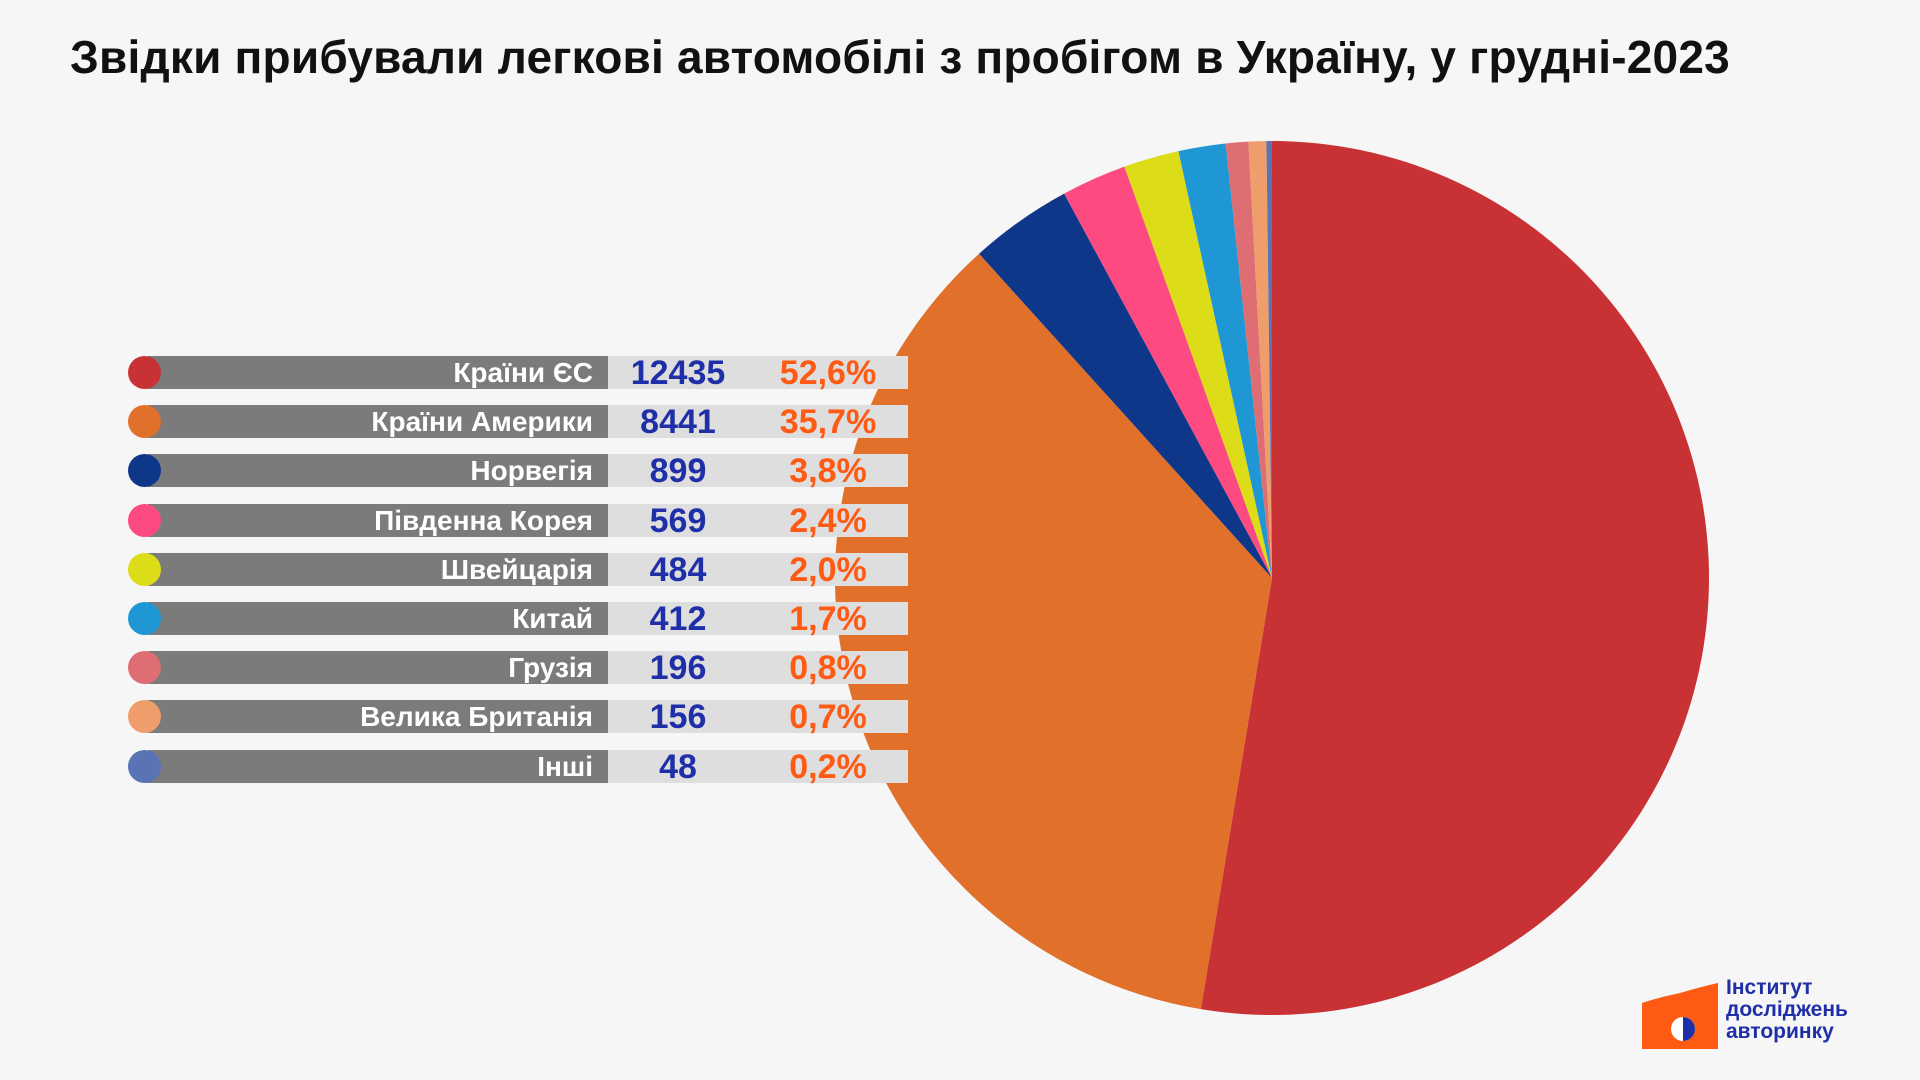  What do you see at coordinates (550, 668) in the screenshot?
I see `legend-label: Грузія` at bounding box center [550, 668].